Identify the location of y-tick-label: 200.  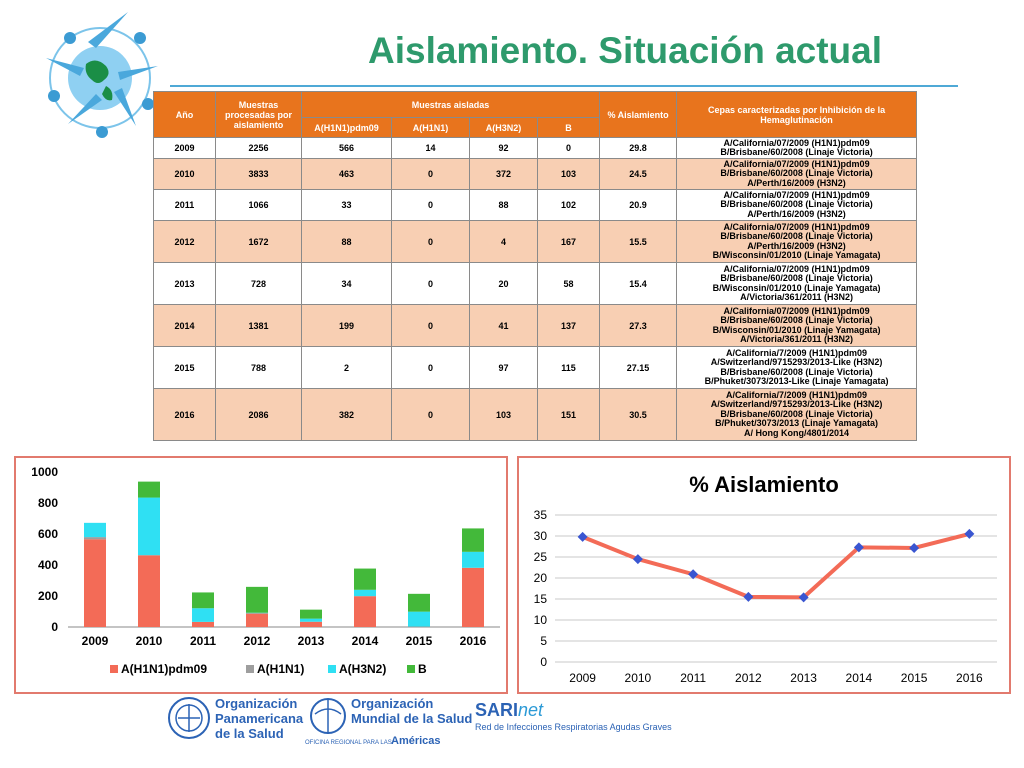
(48, 596).